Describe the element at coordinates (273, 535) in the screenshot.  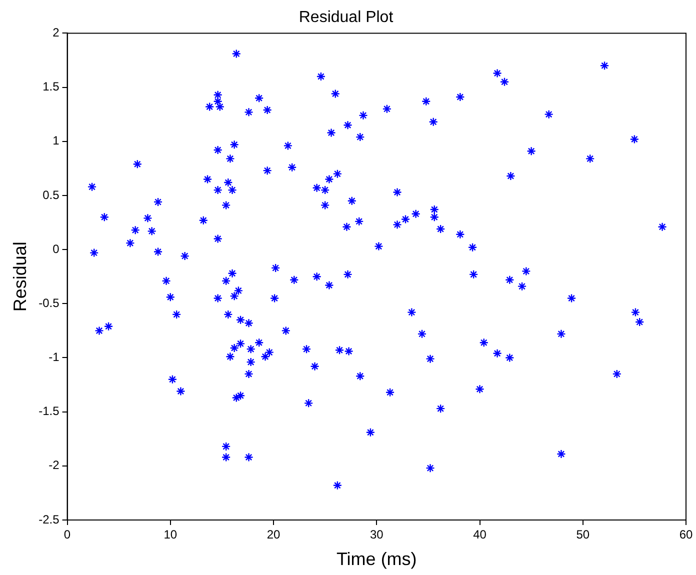
I see `x-tick-label: 20` at that location.